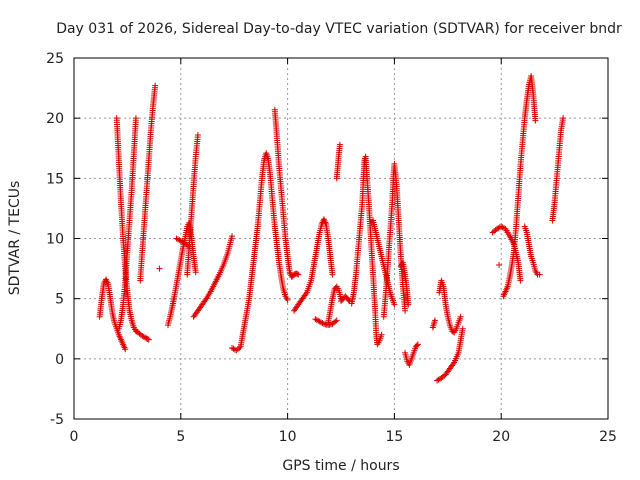 This screenshot has height=480, width=640. Describe the element at coordinates (15, 238) in the screenshot. I see `y-axis-label: SDTVAR / TECUs` at that location.